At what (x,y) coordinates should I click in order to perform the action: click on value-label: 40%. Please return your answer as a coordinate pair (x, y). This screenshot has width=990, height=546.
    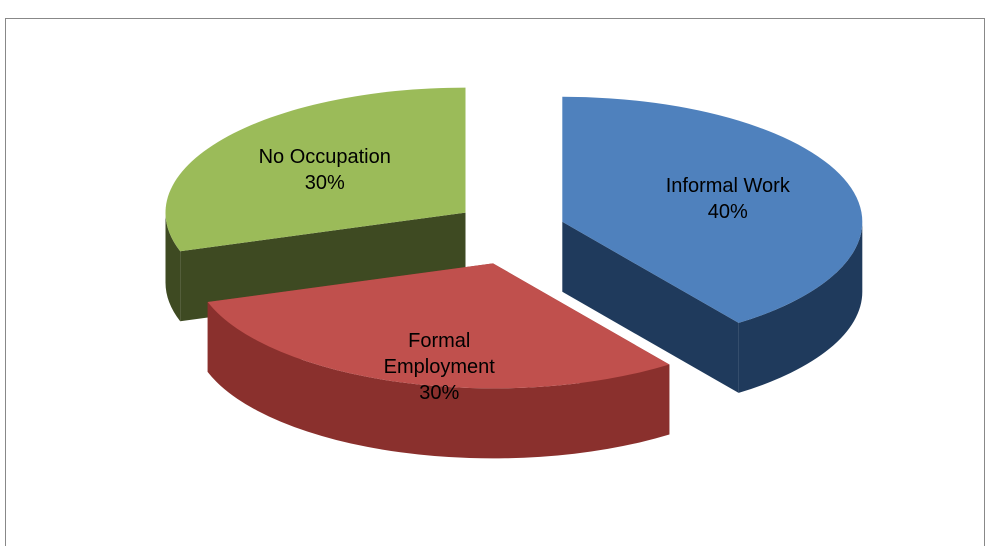
    Looking at the image, I should click on (727, 212).